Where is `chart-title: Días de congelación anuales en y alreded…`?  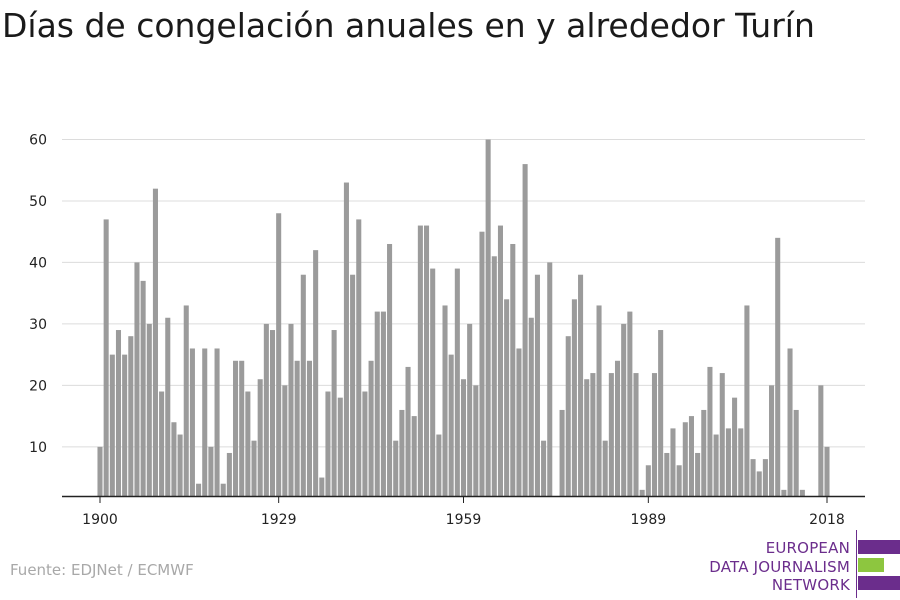 chart-title: Días de congelación anuales en y alreded… is located at coordinates (408, 25).